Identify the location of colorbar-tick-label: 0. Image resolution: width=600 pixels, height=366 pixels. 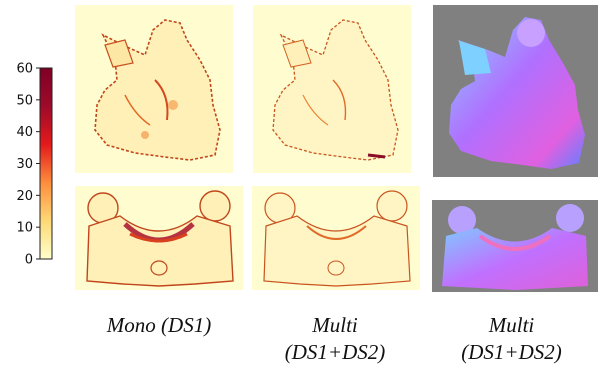
(29, 260).